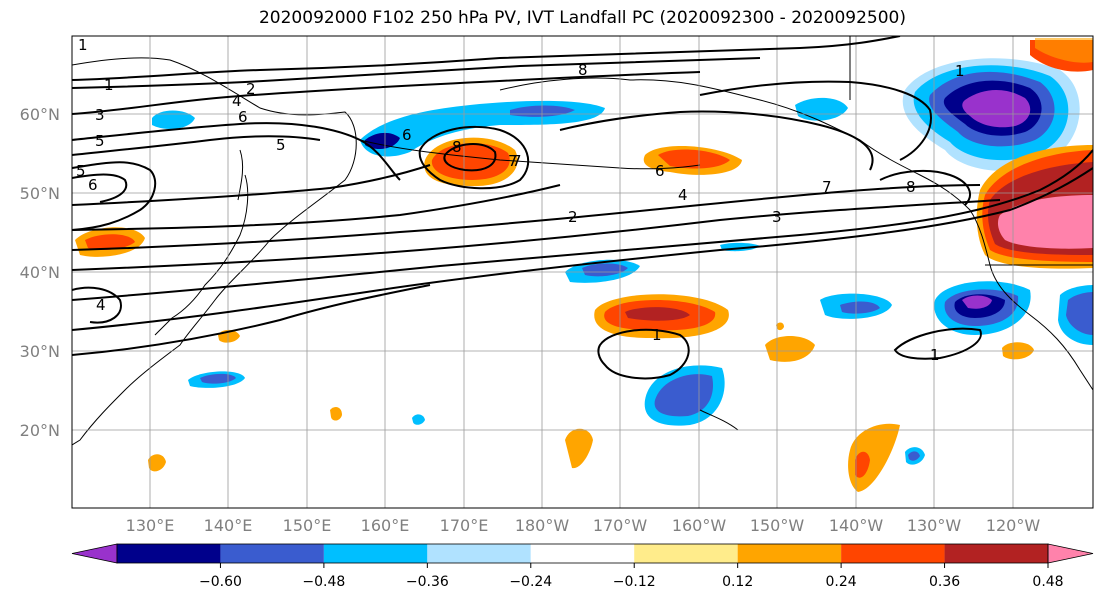 The width and height of the screenshot is (1105, 601). I want to click on hawaii-islands, so click(719, 420).